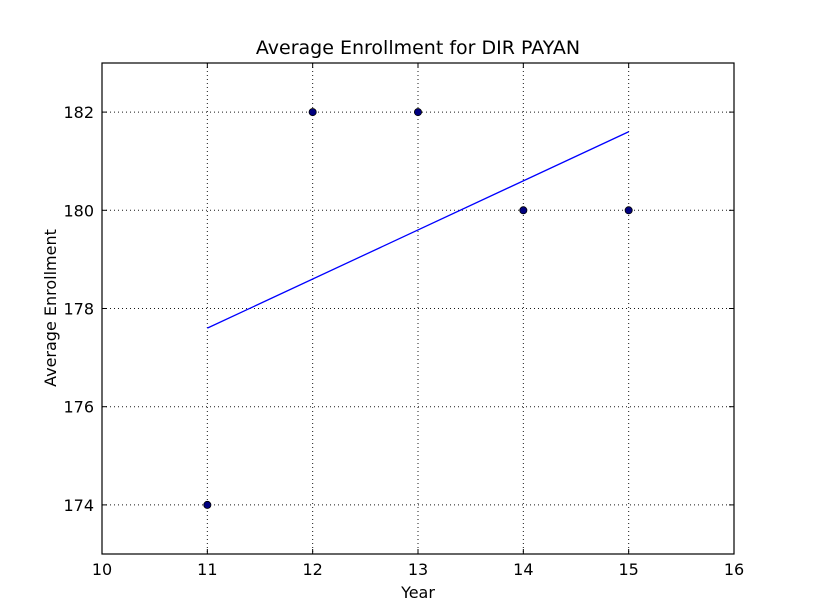 The width and height of the screenshot is (815, 615). Describe the element at coordinates (417, 592) in the screenshot. I see `x-axis-label: Year` at that location.